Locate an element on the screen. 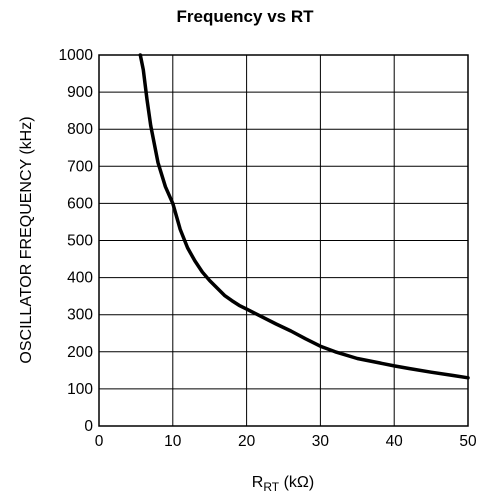 This screenshot has height=497, width=490. y-tick-label: 100 is located at coordinates (80, 389).